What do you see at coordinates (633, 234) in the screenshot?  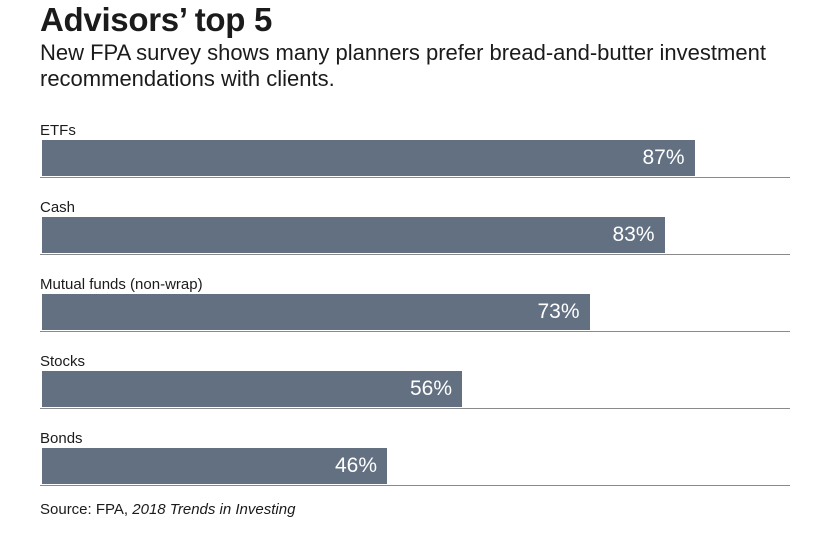 I see `bar-value-label: 83%` at bounding box center [633, 234].